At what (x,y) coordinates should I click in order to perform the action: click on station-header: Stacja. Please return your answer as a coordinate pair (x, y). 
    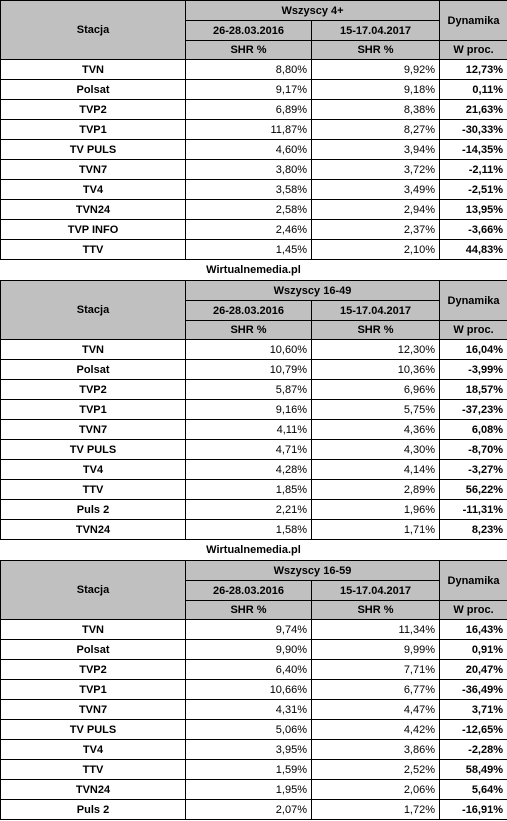
    Looking at the image, I should click on (93, 30).